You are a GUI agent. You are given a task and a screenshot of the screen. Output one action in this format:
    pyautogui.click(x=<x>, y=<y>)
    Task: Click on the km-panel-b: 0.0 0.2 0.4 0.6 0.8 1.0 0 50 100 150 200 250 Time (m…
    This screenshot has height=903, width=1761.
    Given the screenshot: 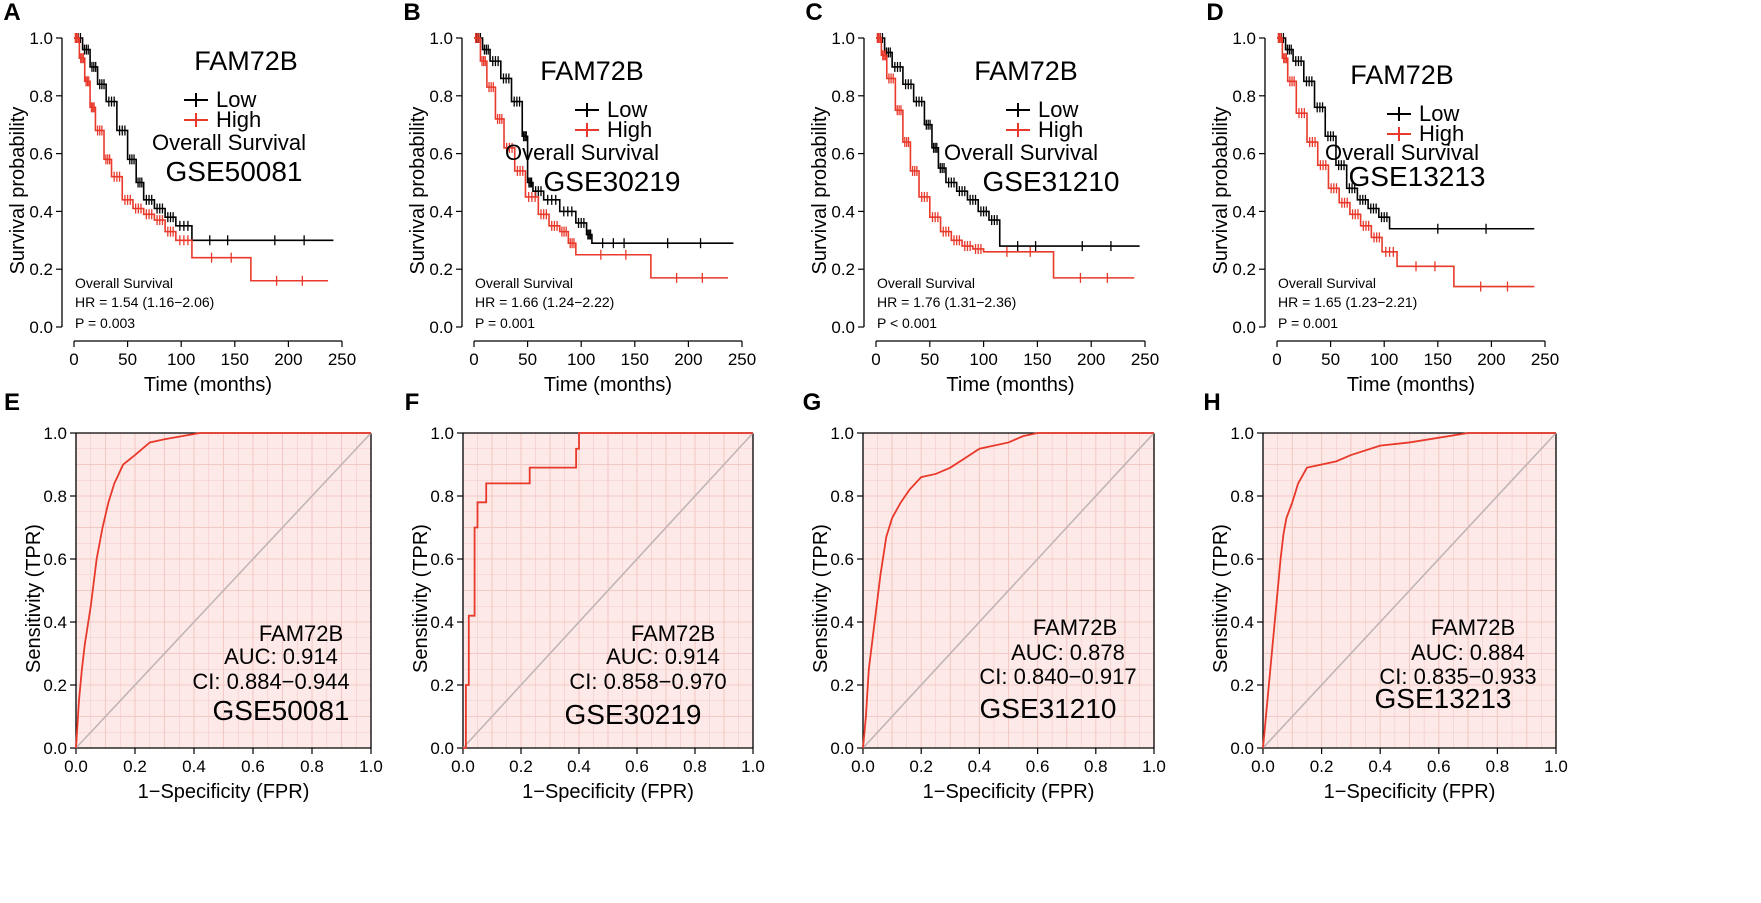 What is the action you would take?
    pyautogui.click(x=579, y=198)
    